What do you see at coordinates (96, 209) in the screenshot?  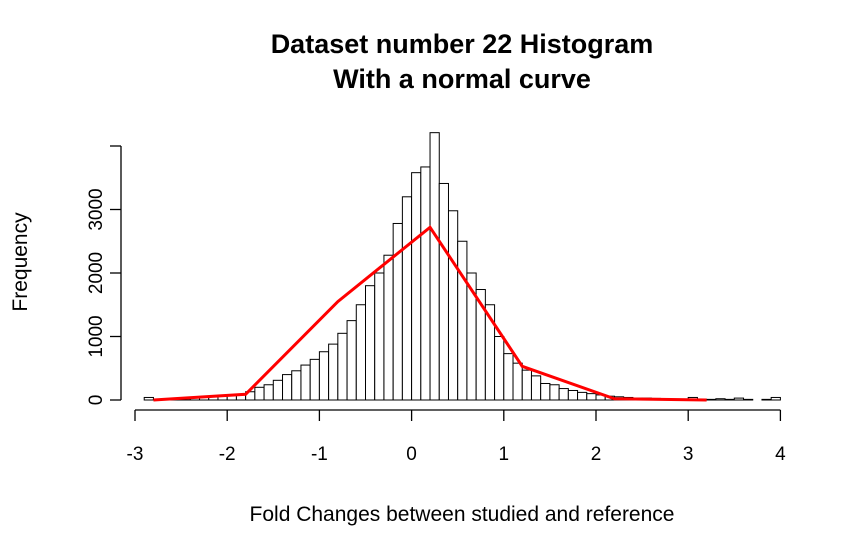 I see `y-tick-label: 3000` at bounding box center [96, 209].